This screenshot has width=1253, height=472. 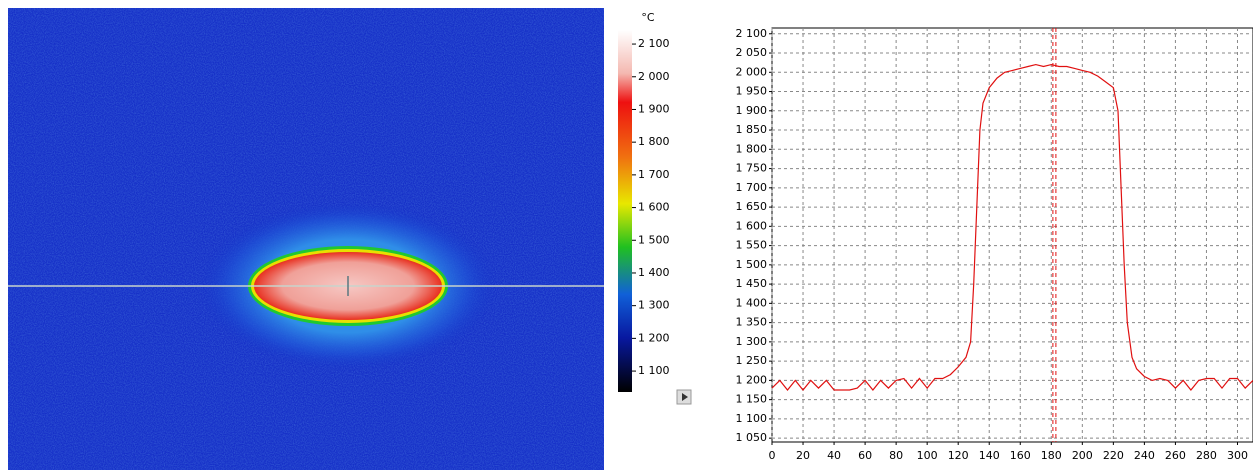 I want to click on x-tick-label: 200, so click(x=1082, y=455).